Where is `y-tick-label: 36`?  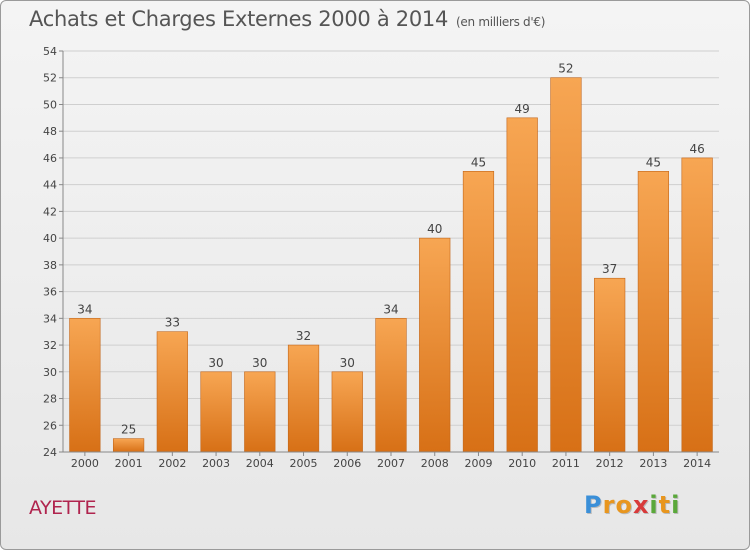
y-tick-label: 36 is located at coordinates (50, 292).